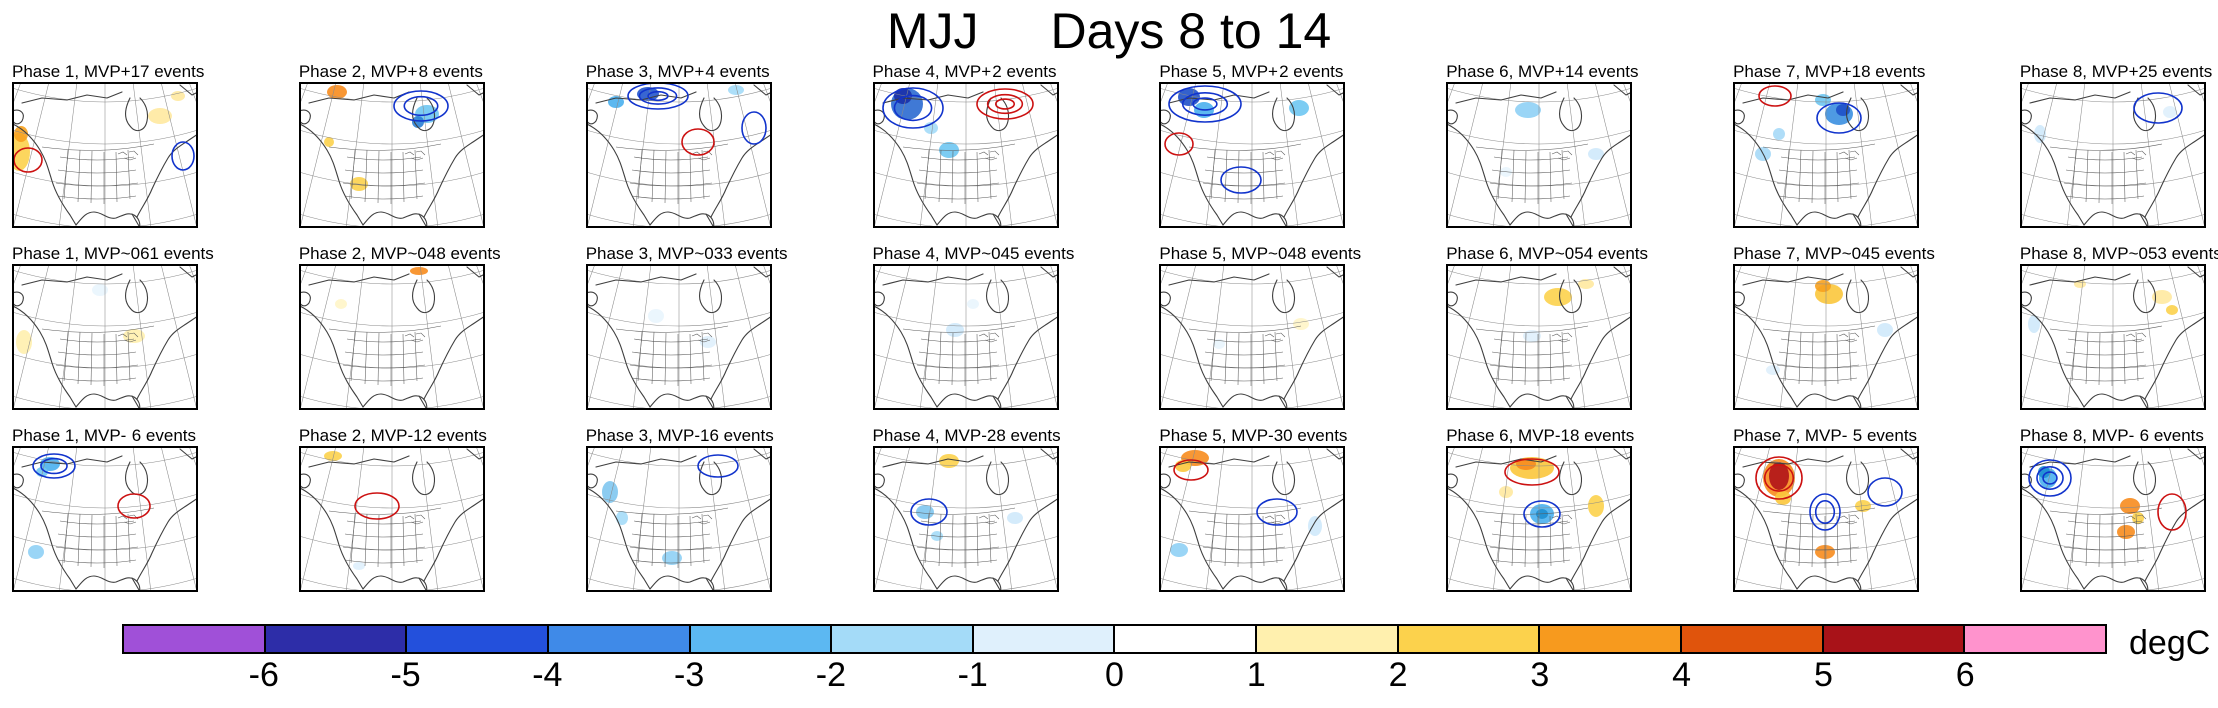  What do you see at coordinates (1218, 71) in the screenshot?
I see `panel-label: Phase 5, MVP+` at bounding box center [1218, 71].